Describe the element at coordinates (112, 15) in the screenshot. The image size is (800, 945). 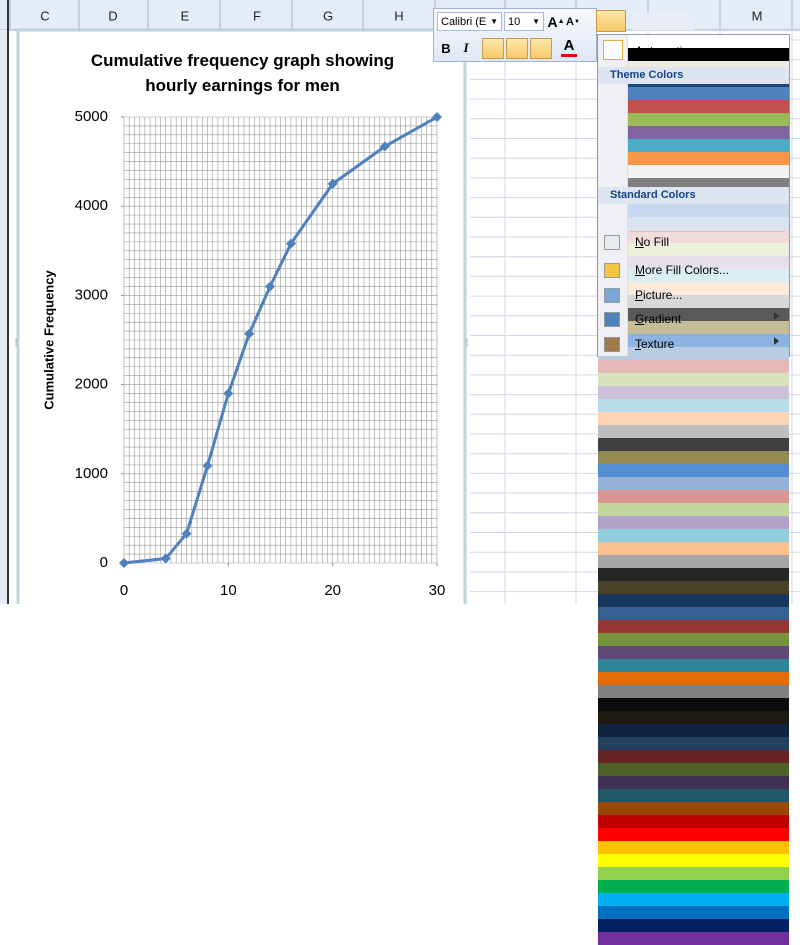
I see `column-header: D` at that location.